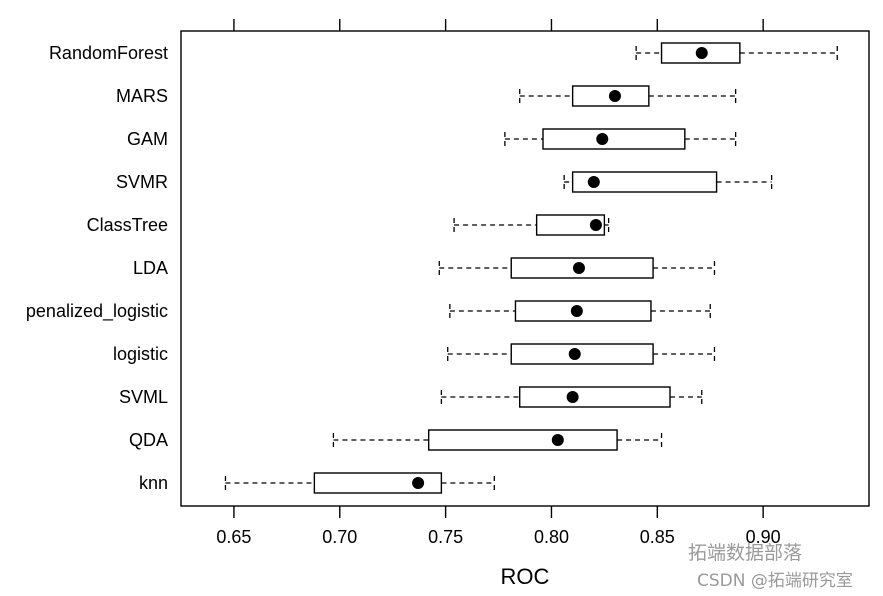  I want to click on box-QDA, so click(497, 440).